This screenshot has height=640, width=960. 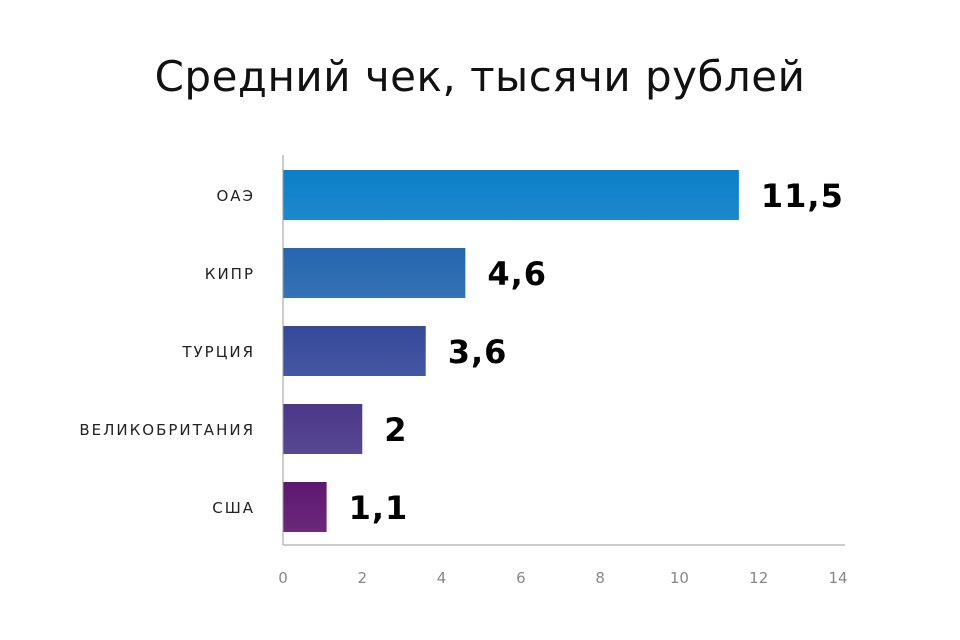 I want to click on value-label: 2, so click(x=395, y=430).